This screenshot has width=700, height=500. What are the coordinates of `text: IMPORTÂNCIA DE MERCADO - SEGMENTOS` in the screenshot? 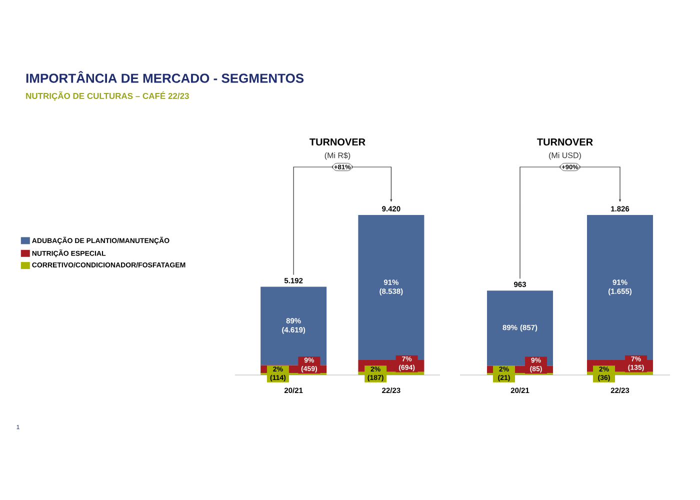 It's located at (165, 77).